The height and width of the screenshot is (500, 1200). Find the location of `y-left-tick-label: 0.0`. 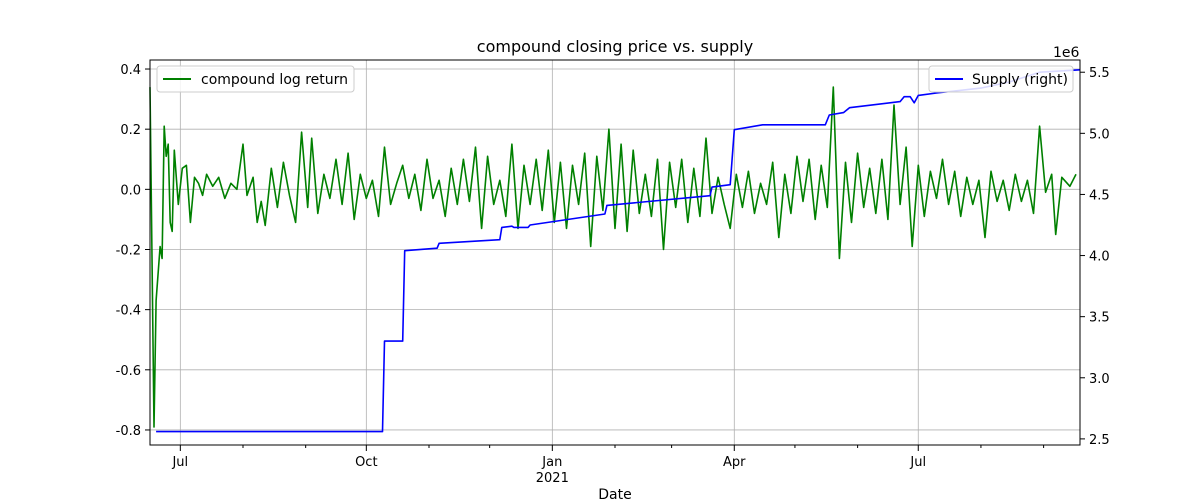

y-left-tick-label: 0.0 is located at coordinates (130, 190).